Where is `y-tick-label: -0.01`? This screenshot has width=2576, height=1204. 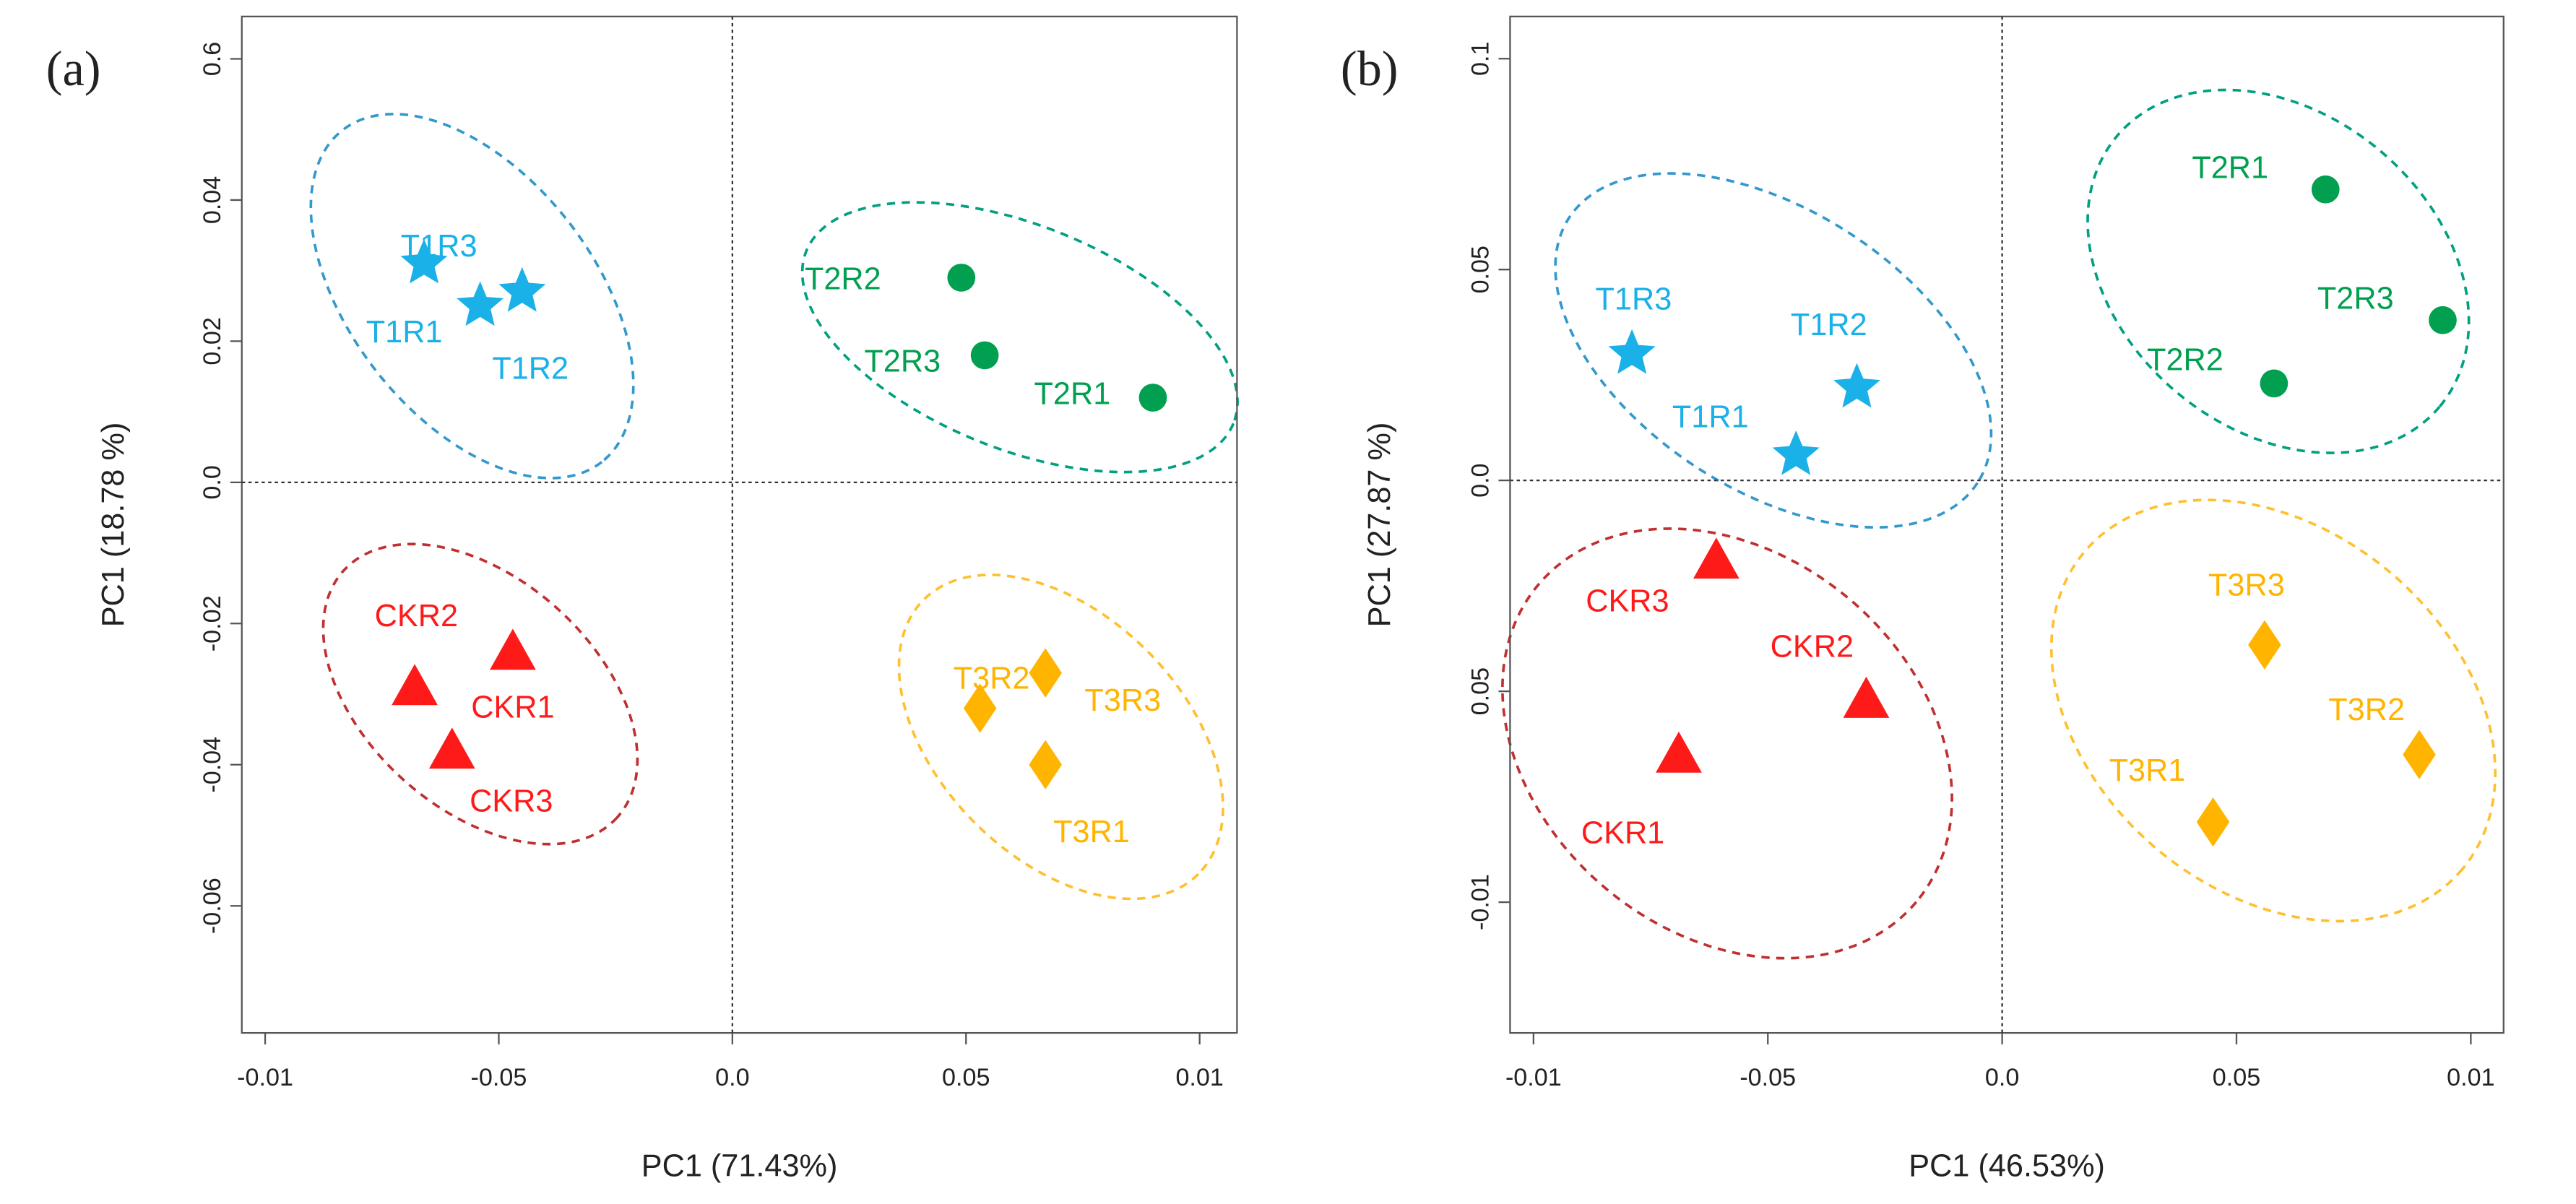 y-tick-label: -0.01 is located at coordinates (1481, 902).